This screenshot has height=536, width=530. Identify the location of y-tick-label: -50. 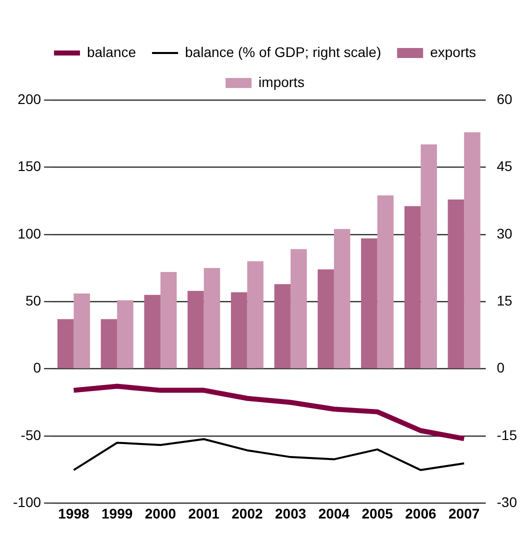
(31, 434).